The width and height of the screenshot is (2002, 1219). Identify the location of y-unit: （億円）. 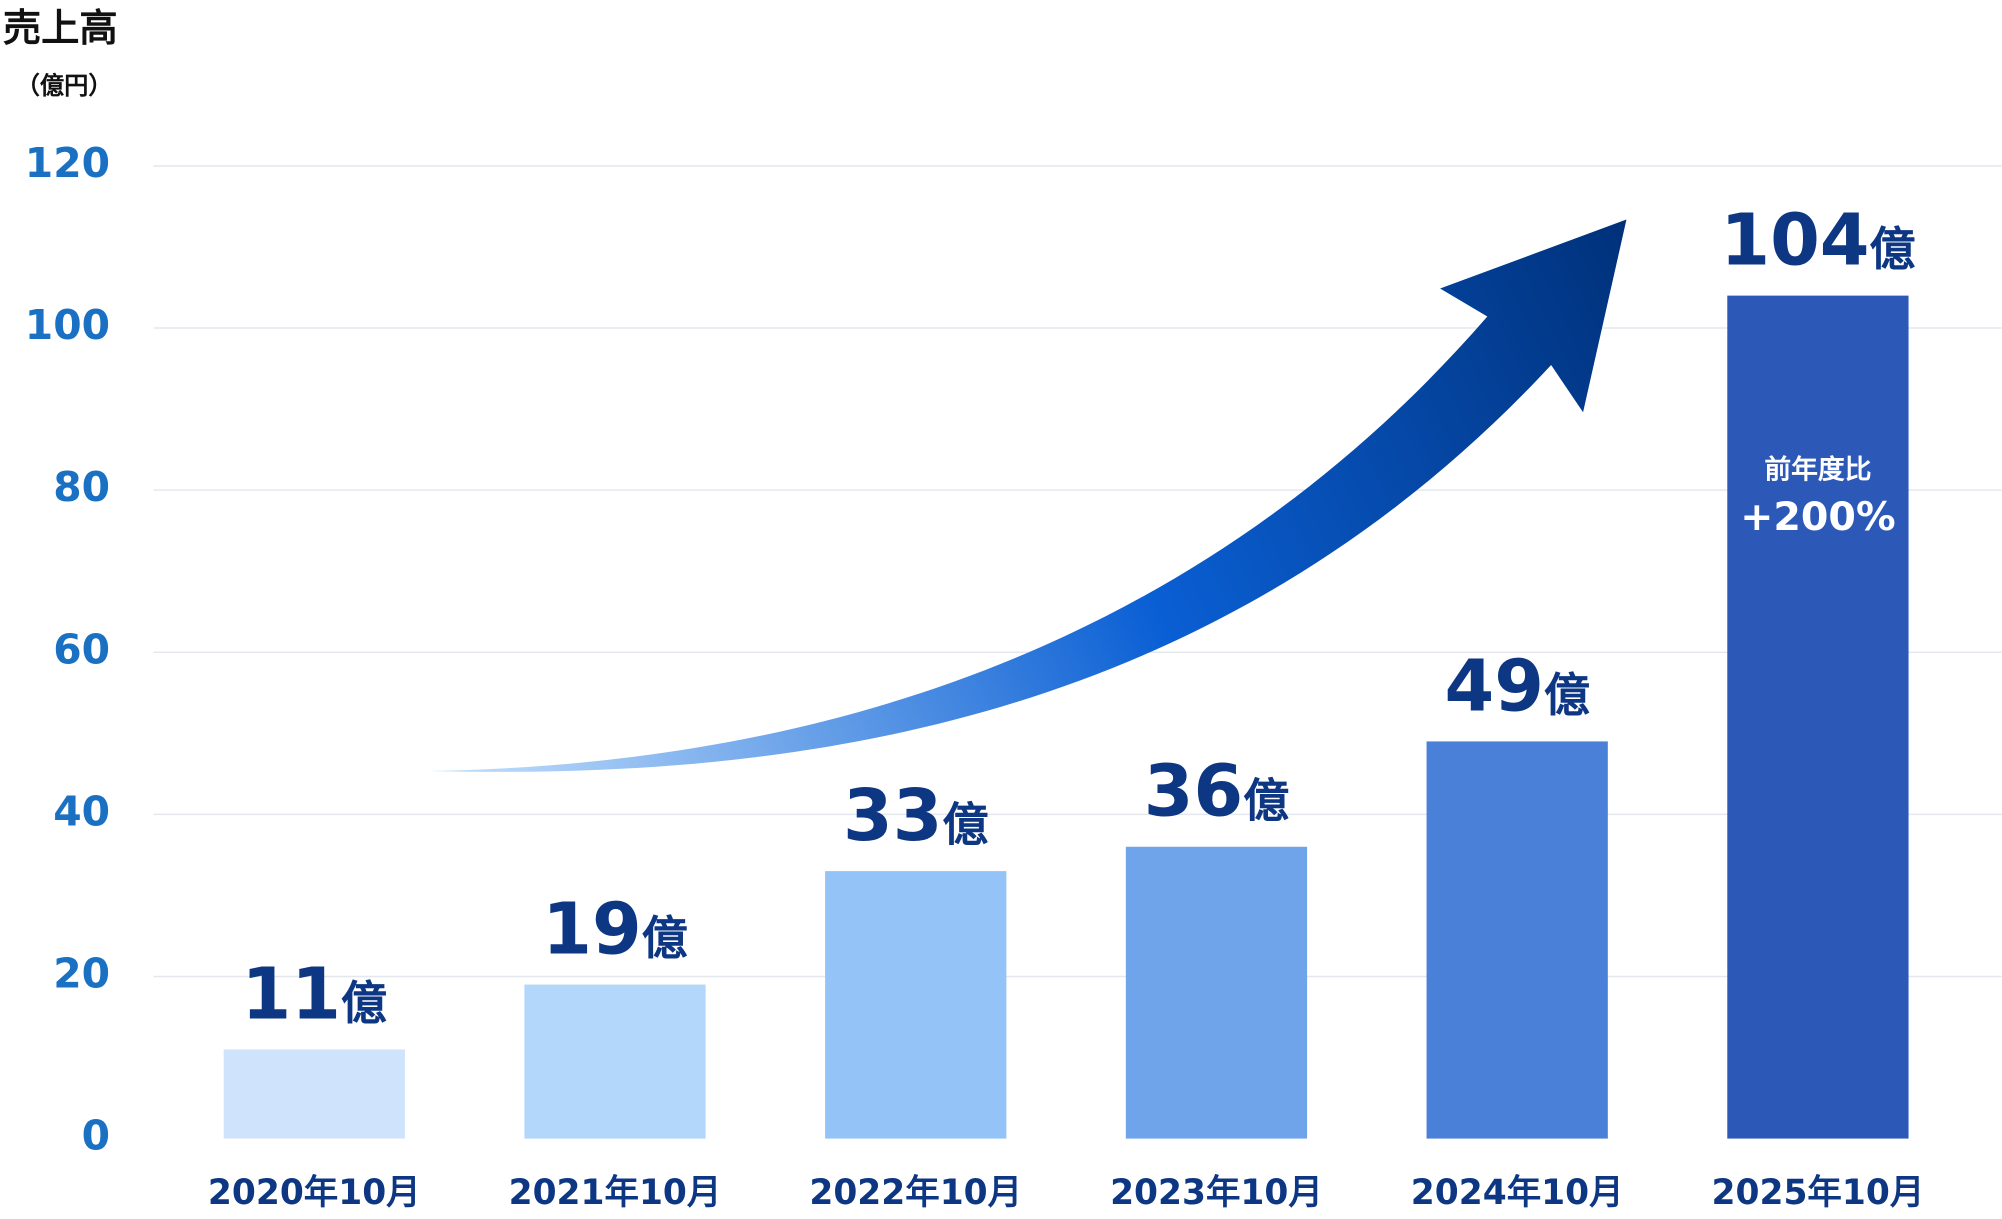
(64, 85).